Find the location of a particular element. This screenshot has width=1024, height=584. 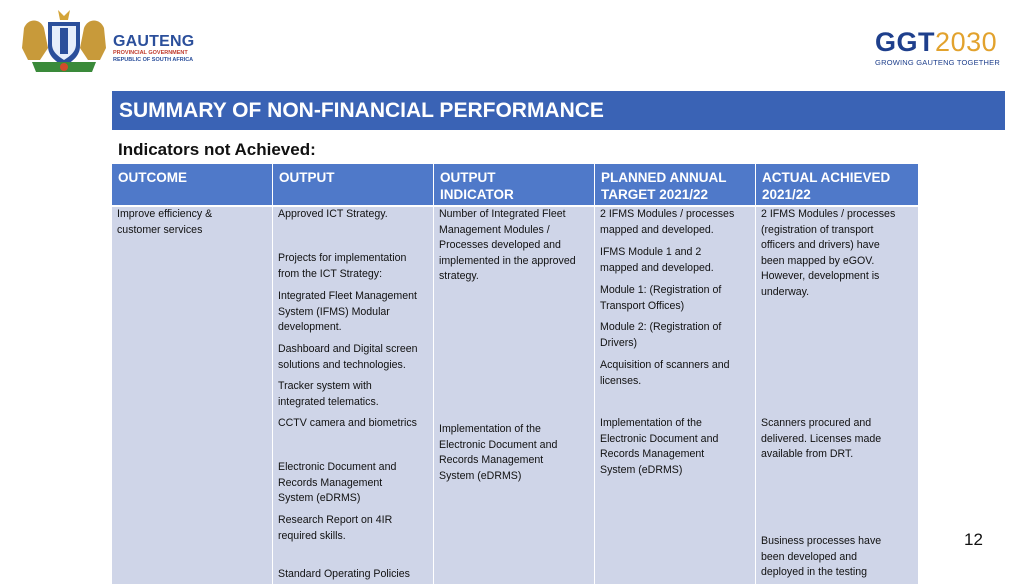

ggt2030-logo: GGT2030 GROWING GAUTENG TOGETHER is located at coordinates (937, 47).